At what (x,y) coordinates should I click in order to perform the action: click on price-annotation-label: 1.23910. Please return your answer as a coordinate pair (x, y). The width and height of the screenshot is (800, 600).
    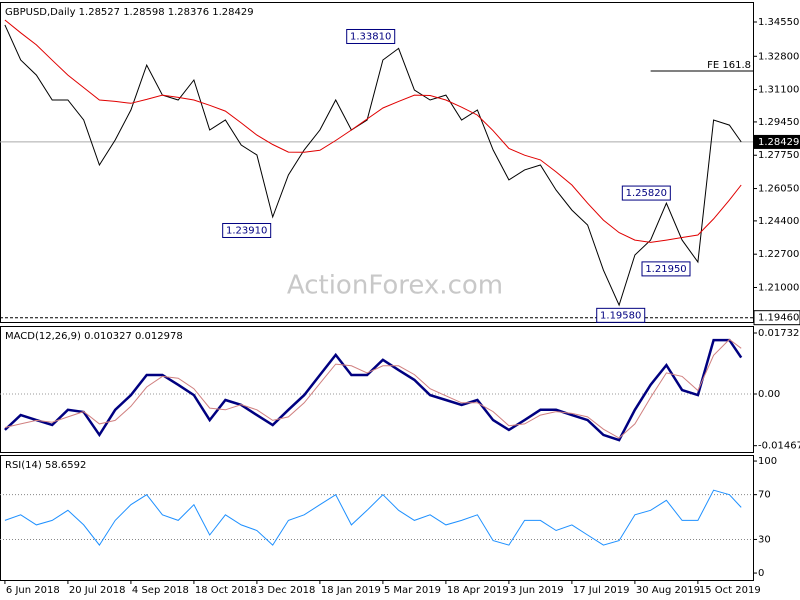
    Looking at the image, I should click on (246, 230).